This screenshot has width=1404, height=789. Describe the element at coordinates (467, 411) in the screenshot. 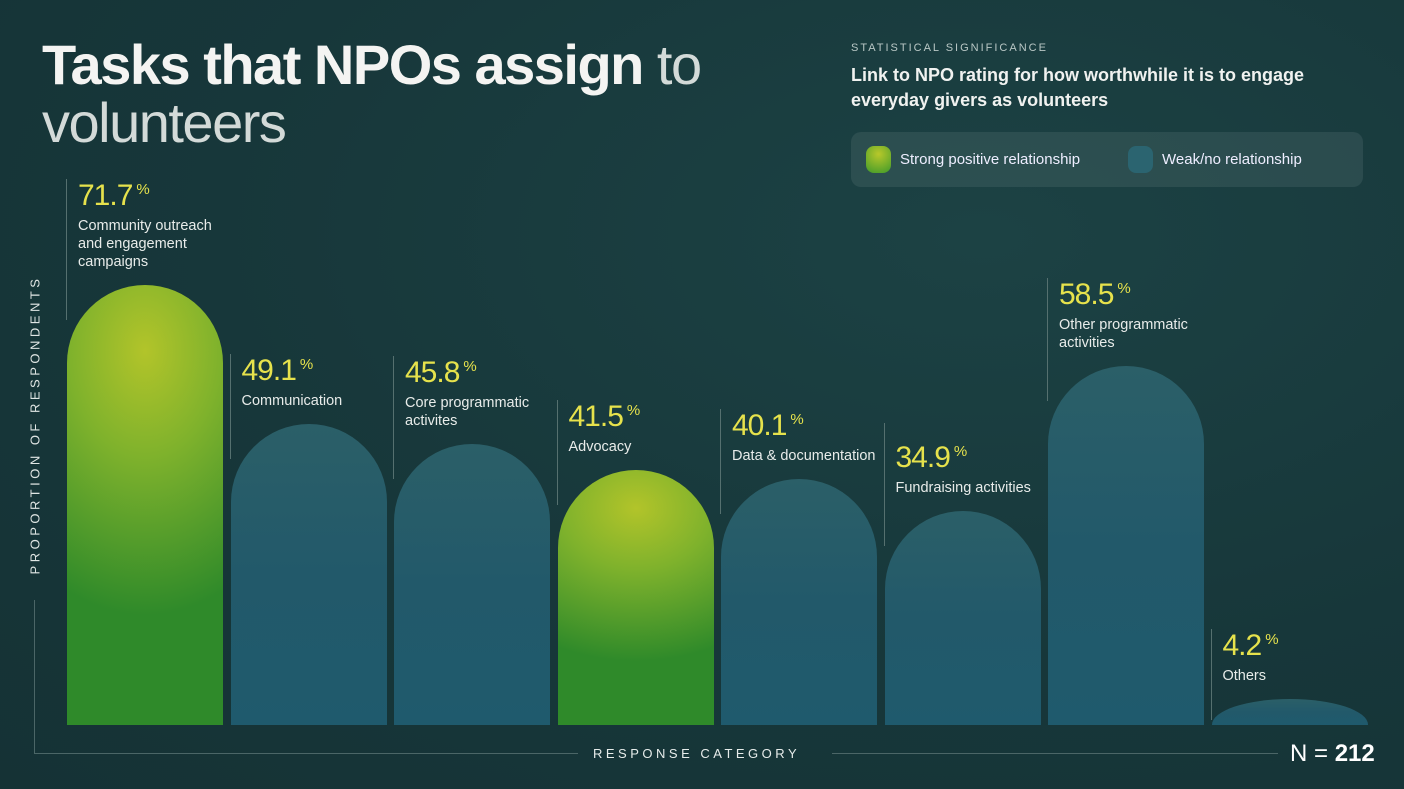

I see `category-label: Core programmatic activites` at that location.